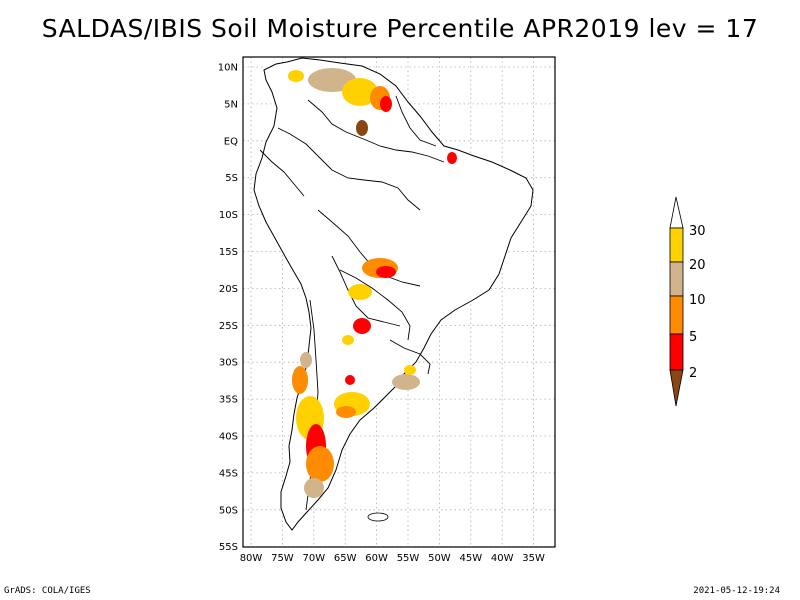  I want to click on latitude-tick-label: 35S, so click(228, 400).